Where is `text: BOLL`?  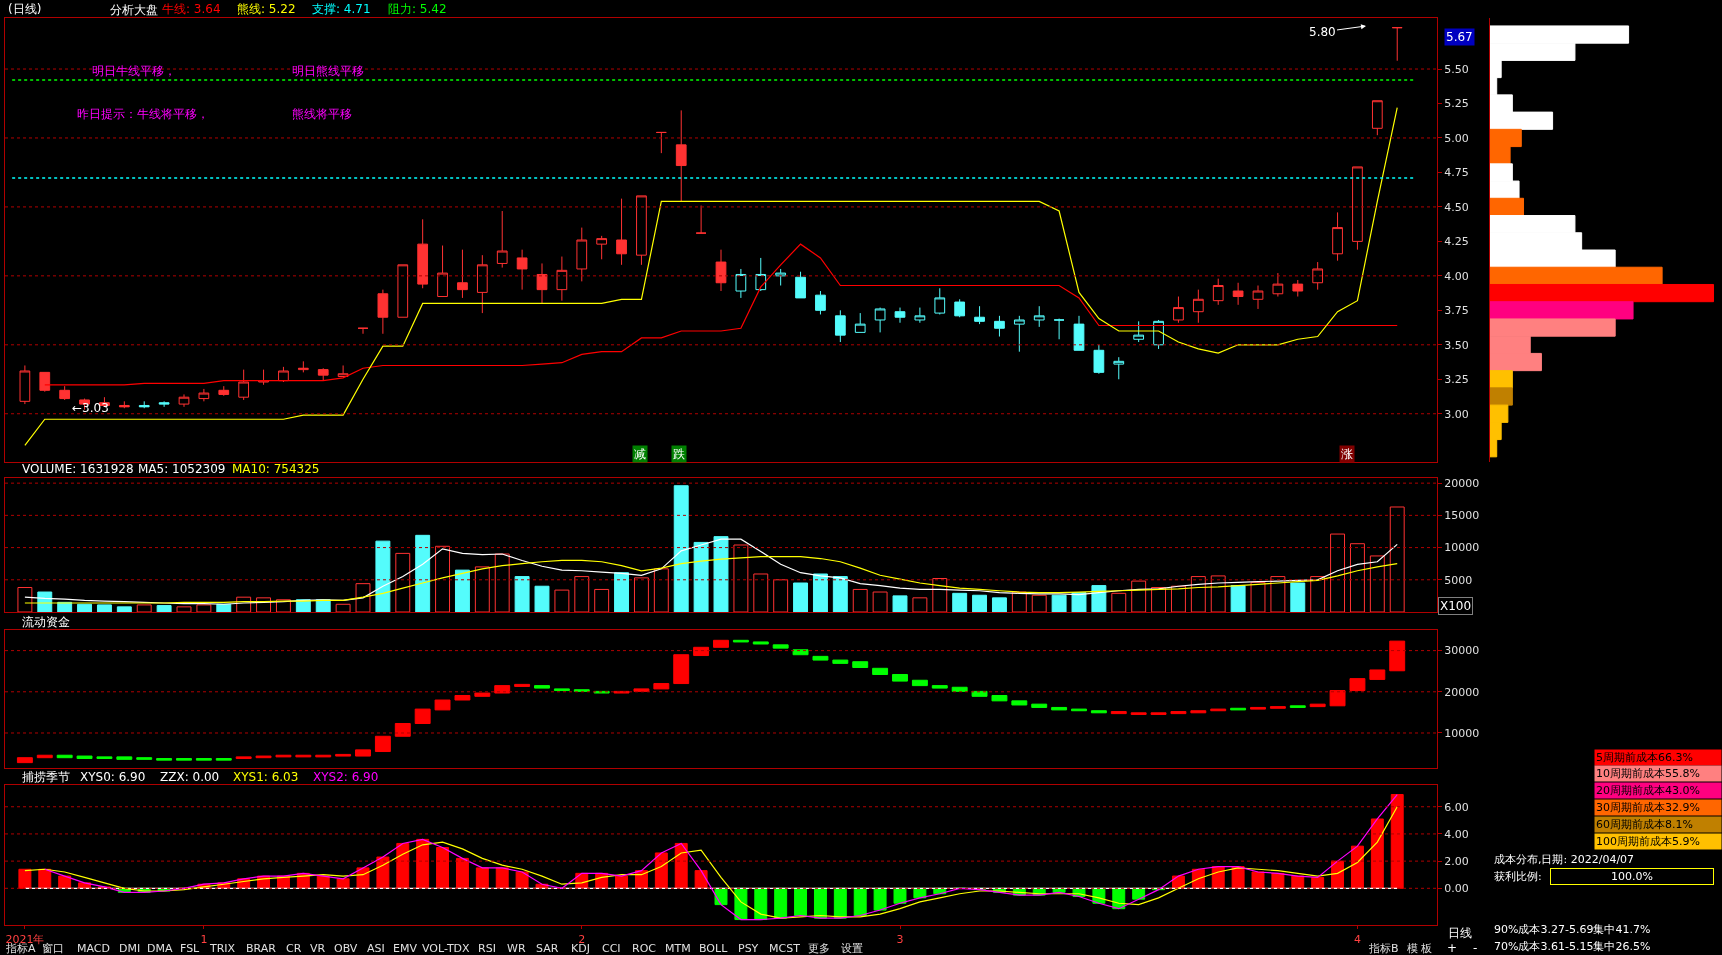 text: BOLL is located at coordinates (714, 948).